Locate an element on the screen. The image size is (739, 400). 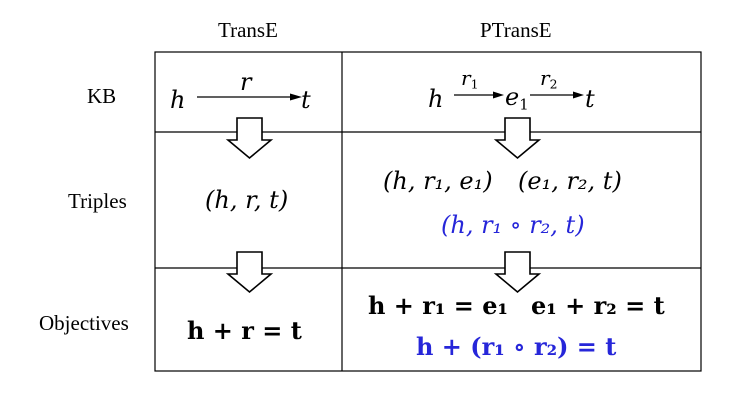
row-label-triples: Triples is located at coordinates (97, 201).